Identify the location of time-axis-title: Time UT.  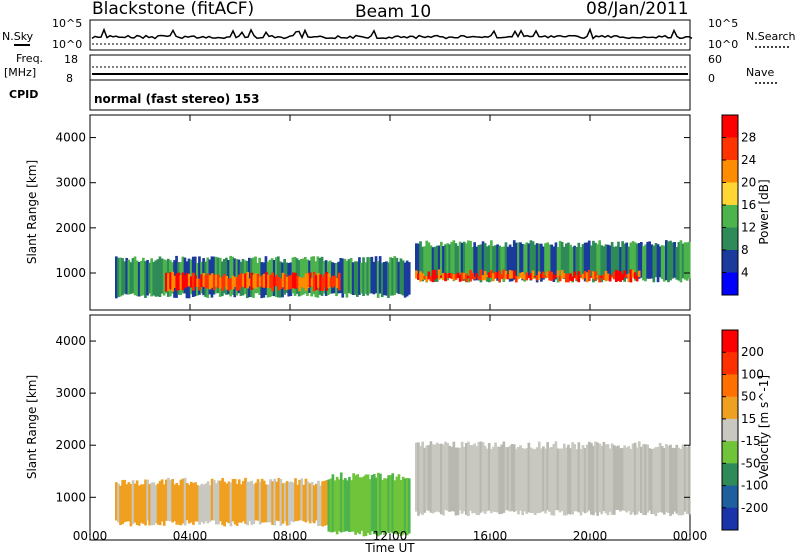
(389, 547).